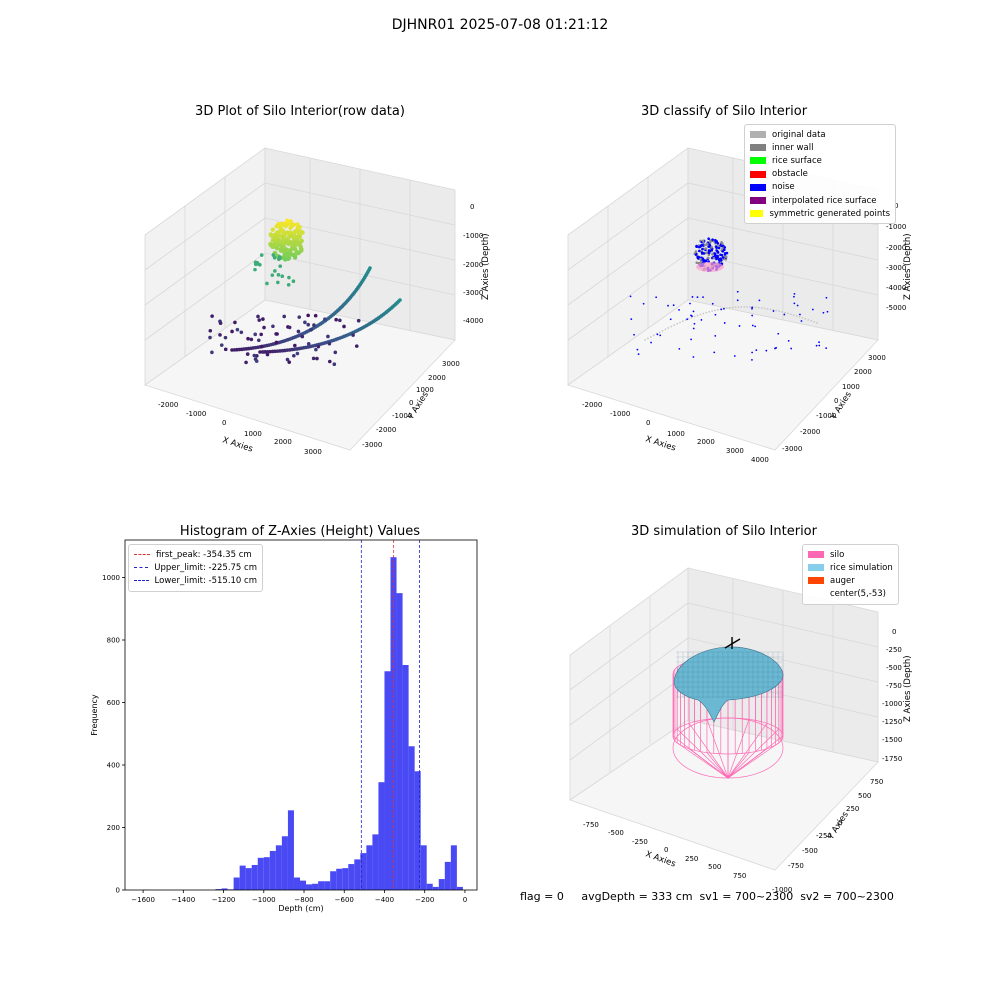 This screenshot has width=1000, height=1000. I want to click on p4-xtick: -250, so click(640, 842).